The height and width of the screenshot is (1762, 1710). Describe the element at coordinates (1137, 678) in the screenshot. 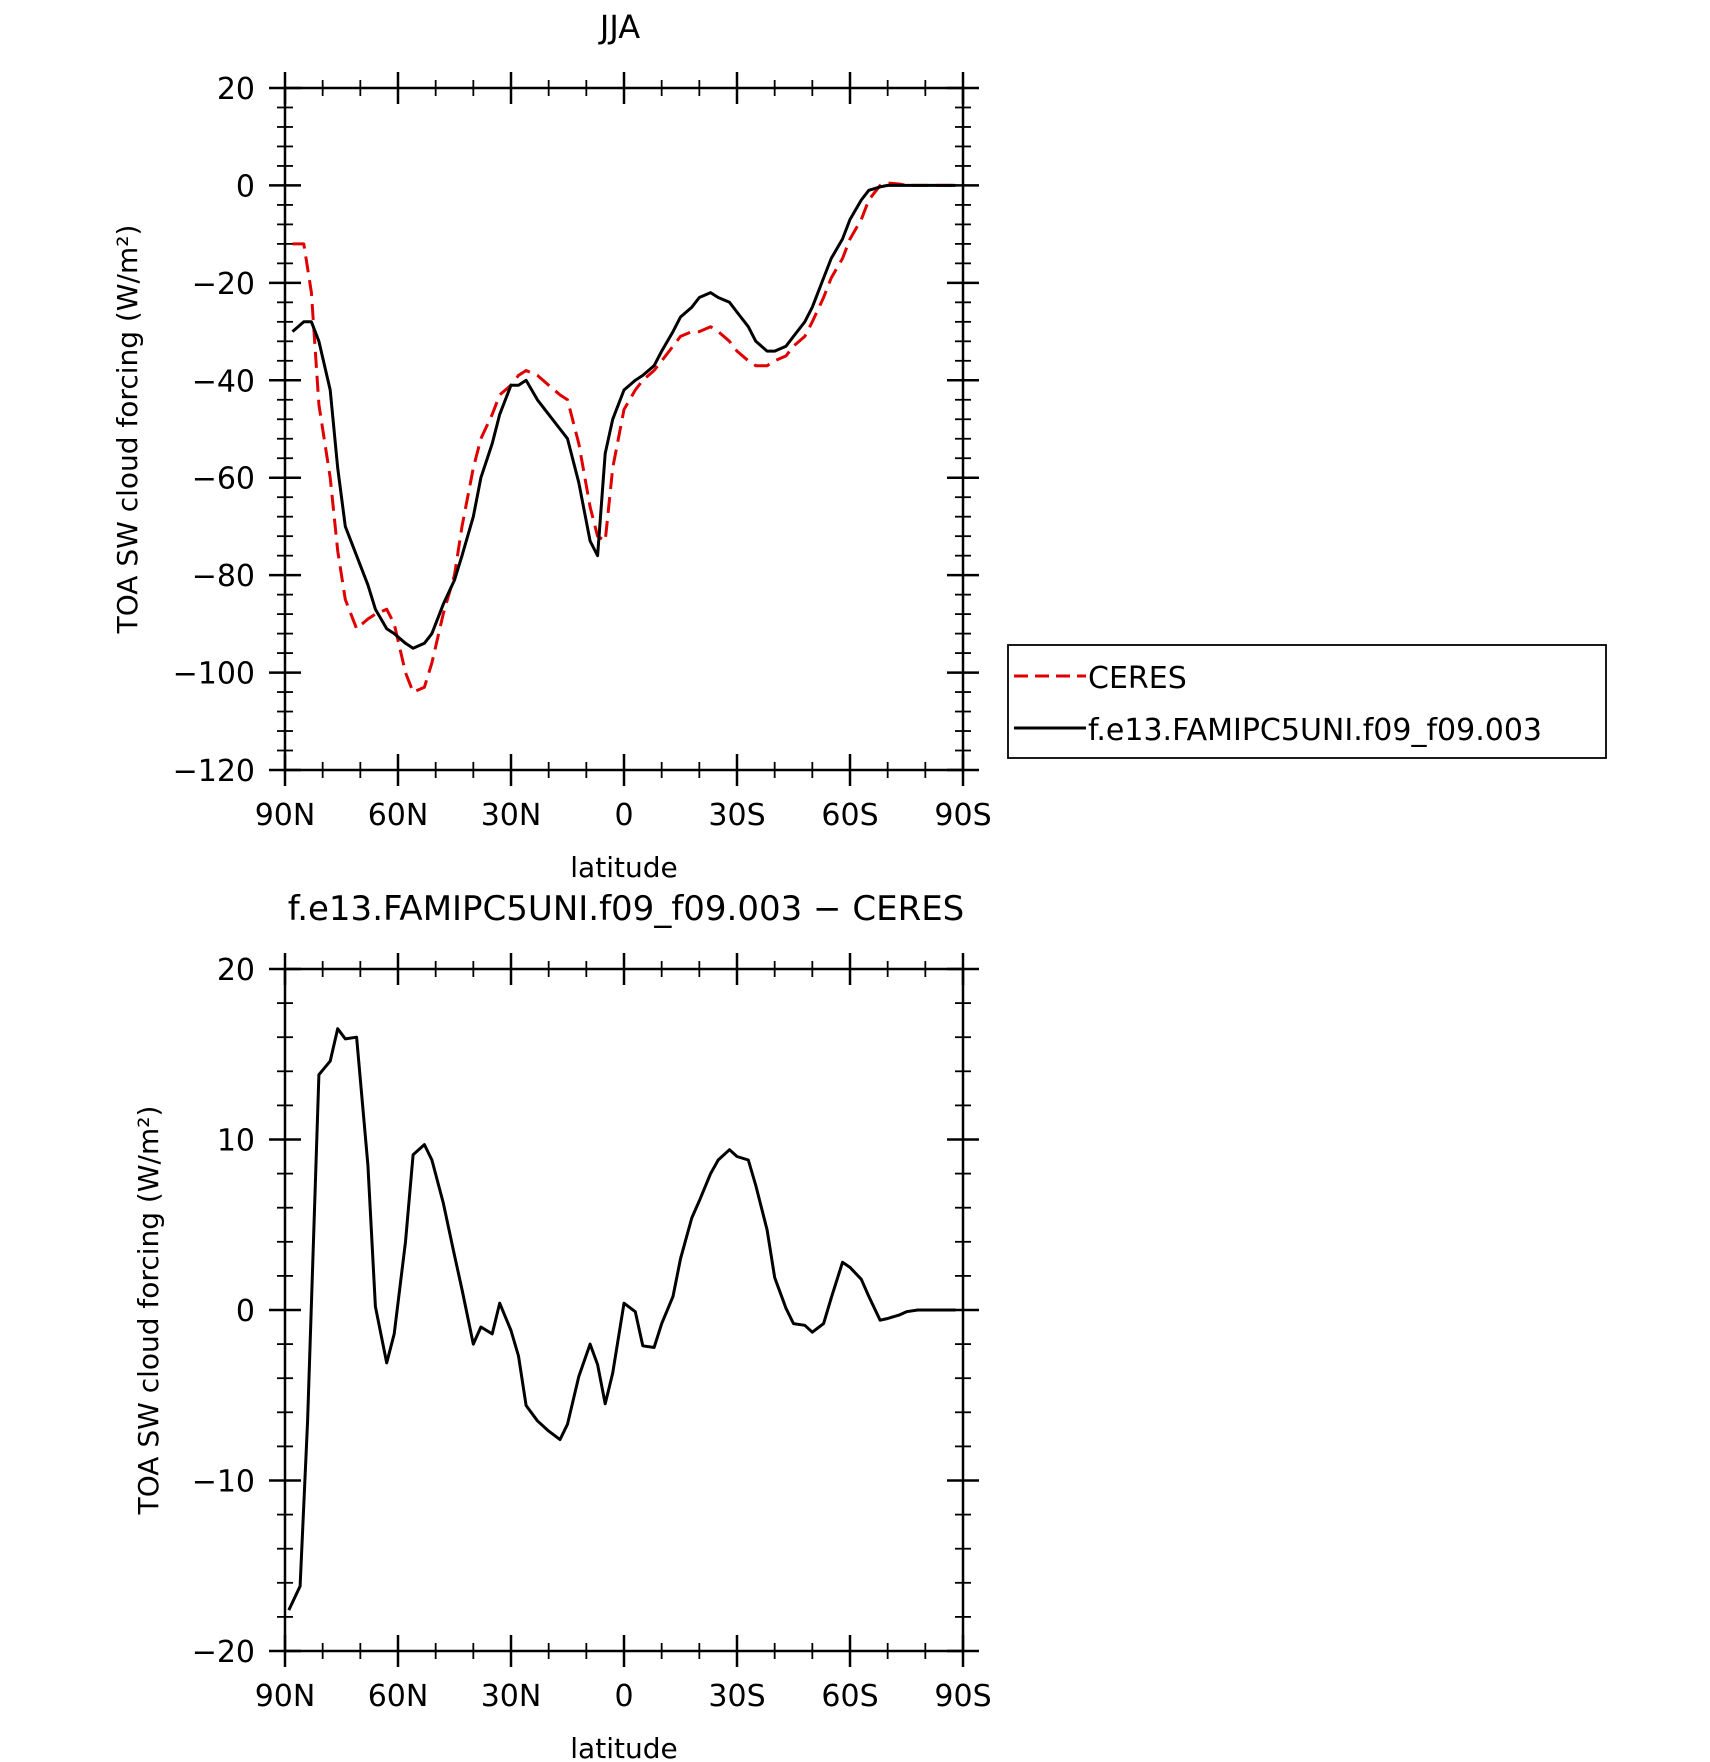

I see `legend-label-ceres: CERES` at that location.